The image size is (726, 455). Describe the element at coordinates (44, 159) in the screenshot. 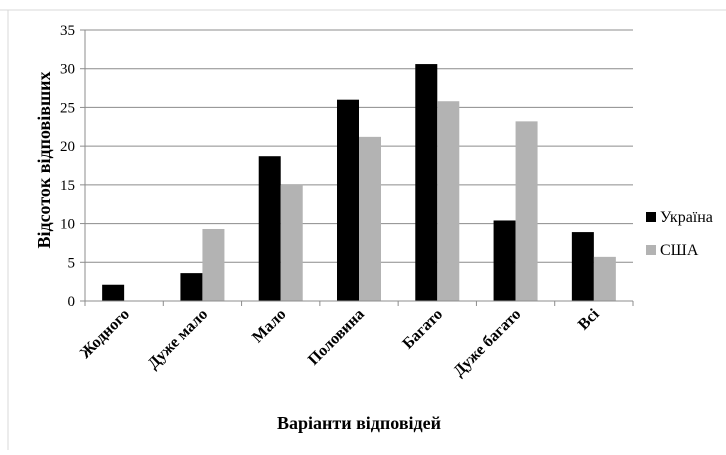

I see `y-axis-title: Відсоток відповівших` at that location.